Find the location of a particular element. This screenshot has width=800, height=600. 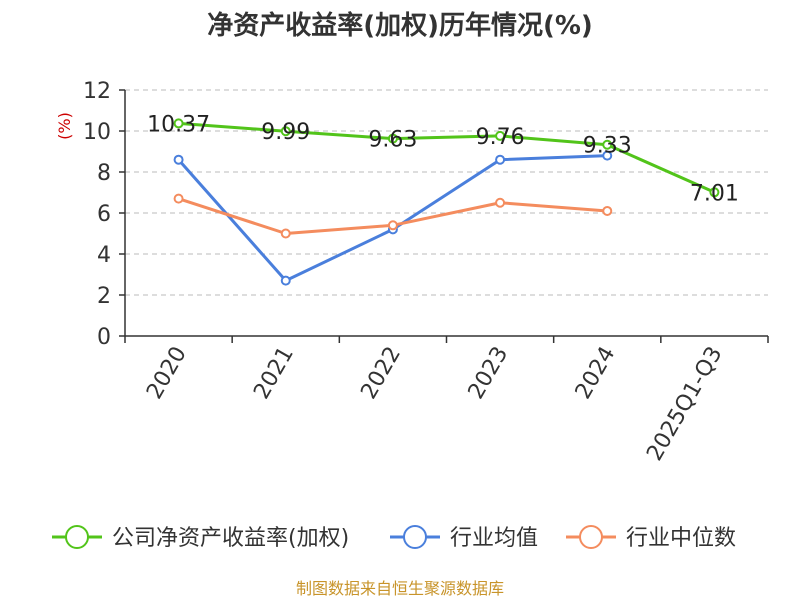

x-tick-label: 2025Q1-Q3 is located at coordinates (684, 404).